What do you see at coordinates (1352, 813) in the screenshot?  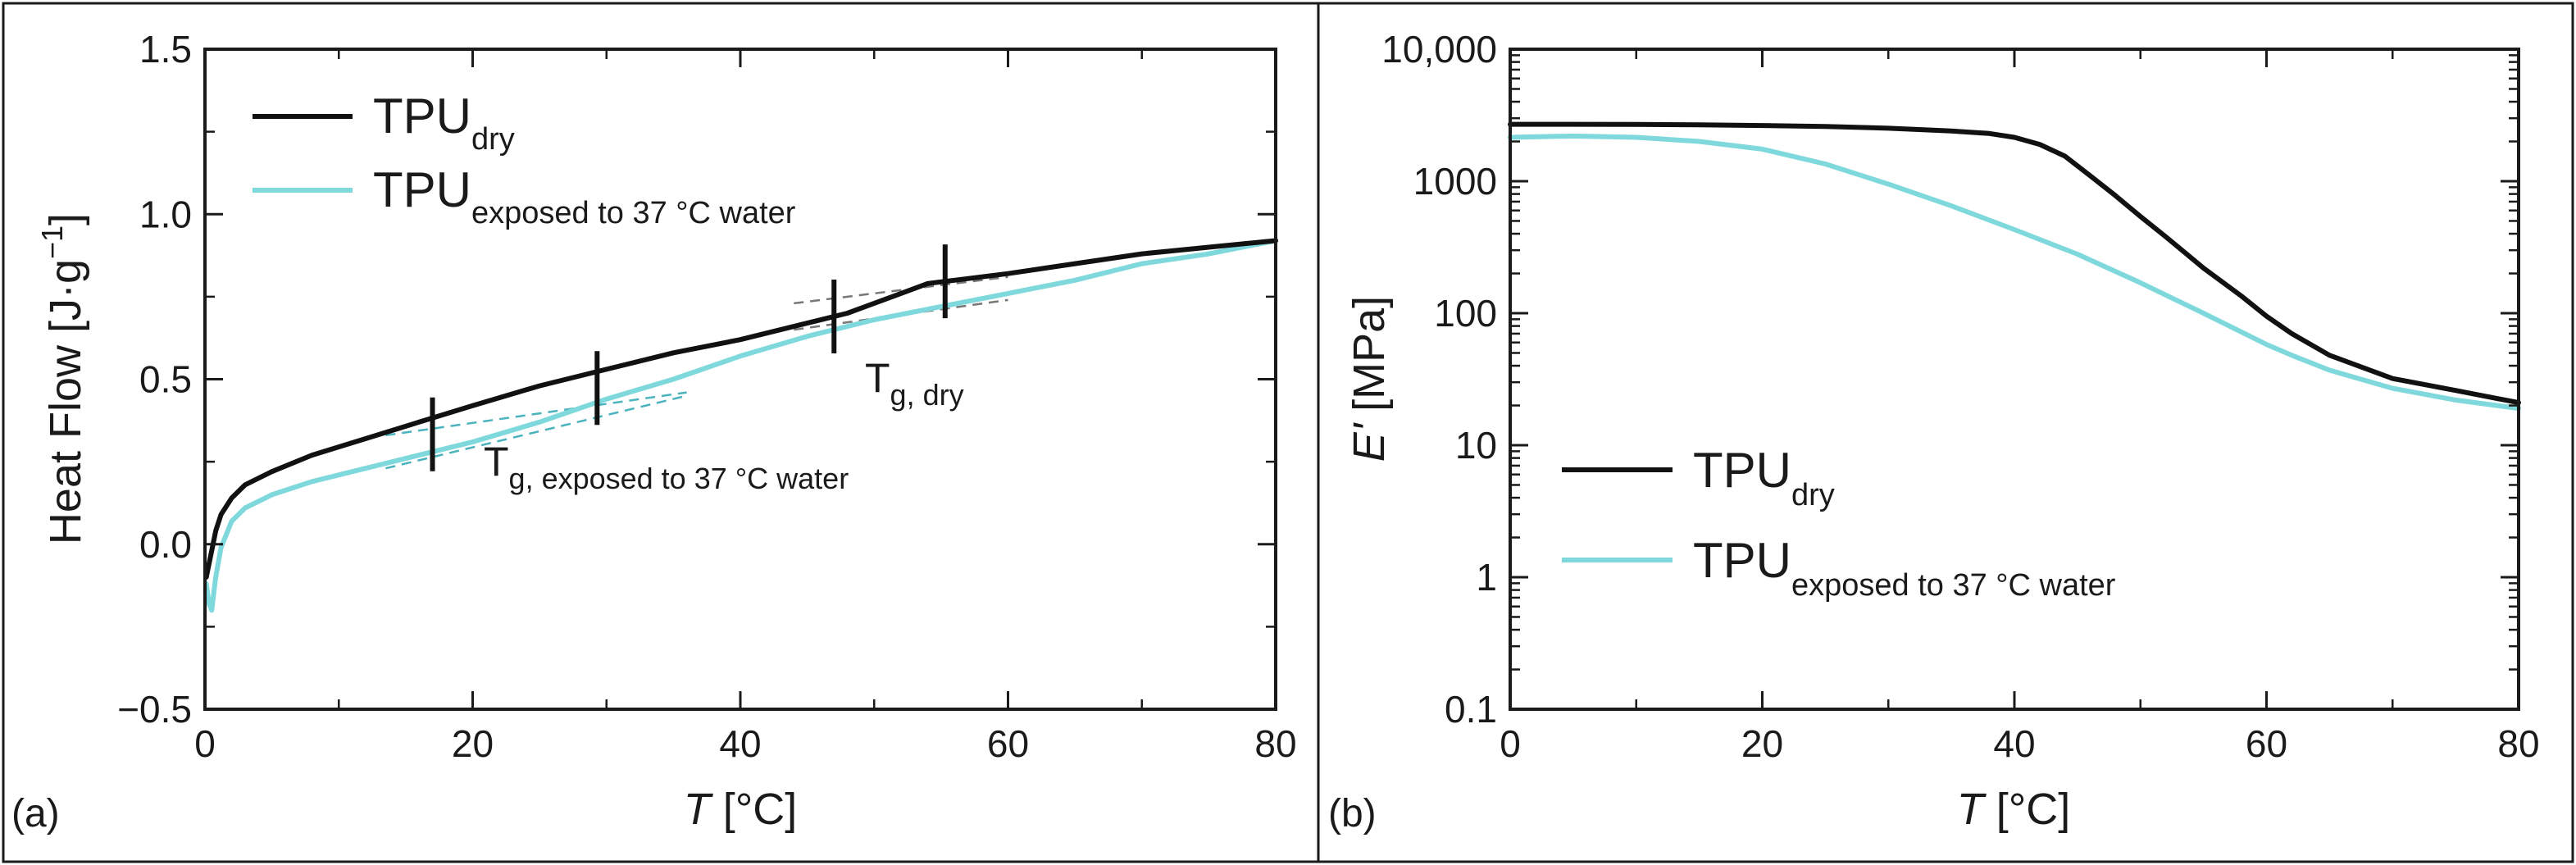 I see `panel-b-letter: (b)` at bounding box center [1352, 813].